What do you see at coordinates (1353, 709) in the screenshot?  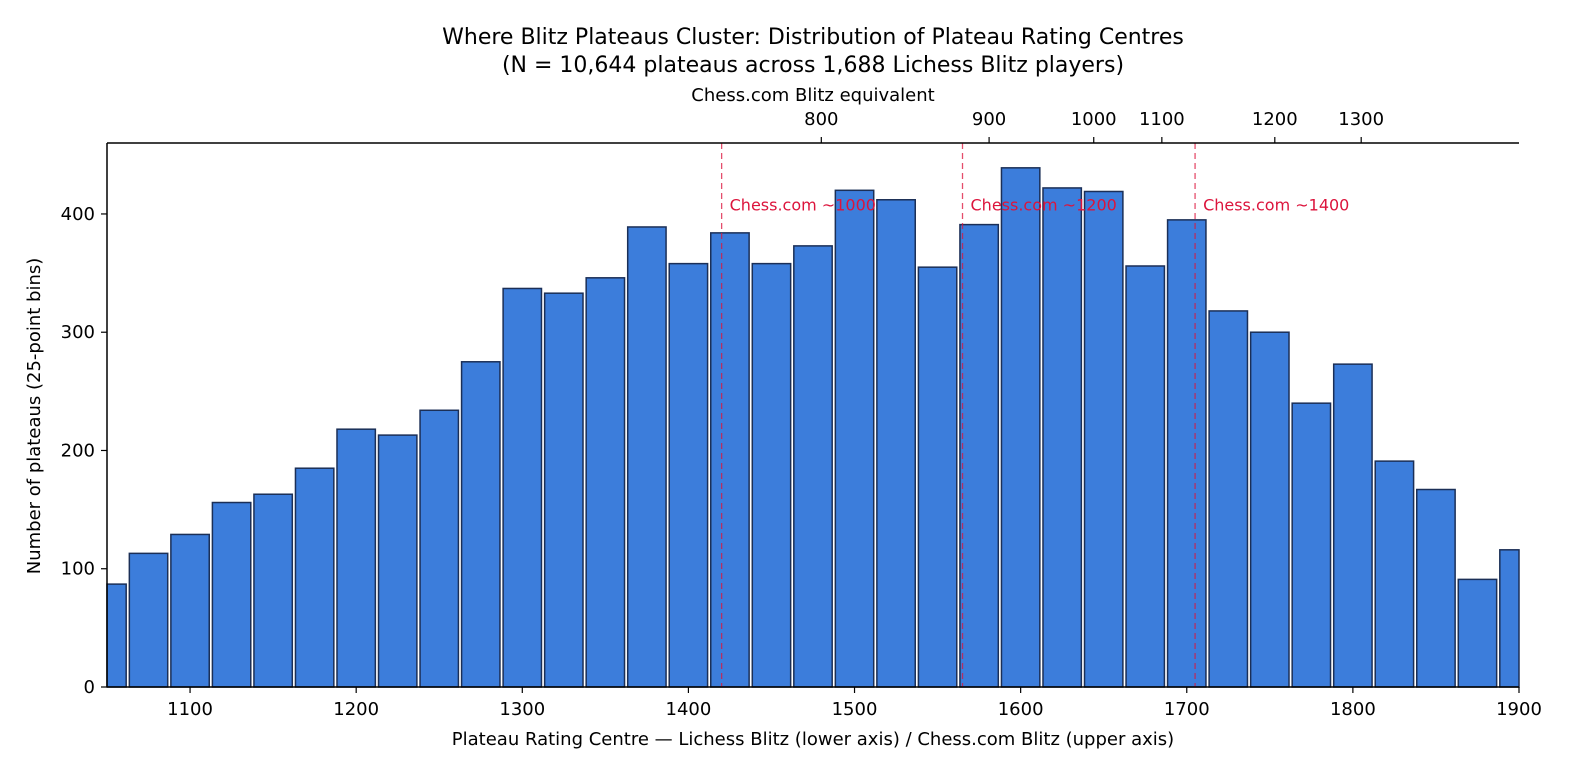 I see `x-tick-label: 1800` at bounding box center [1353, 709].